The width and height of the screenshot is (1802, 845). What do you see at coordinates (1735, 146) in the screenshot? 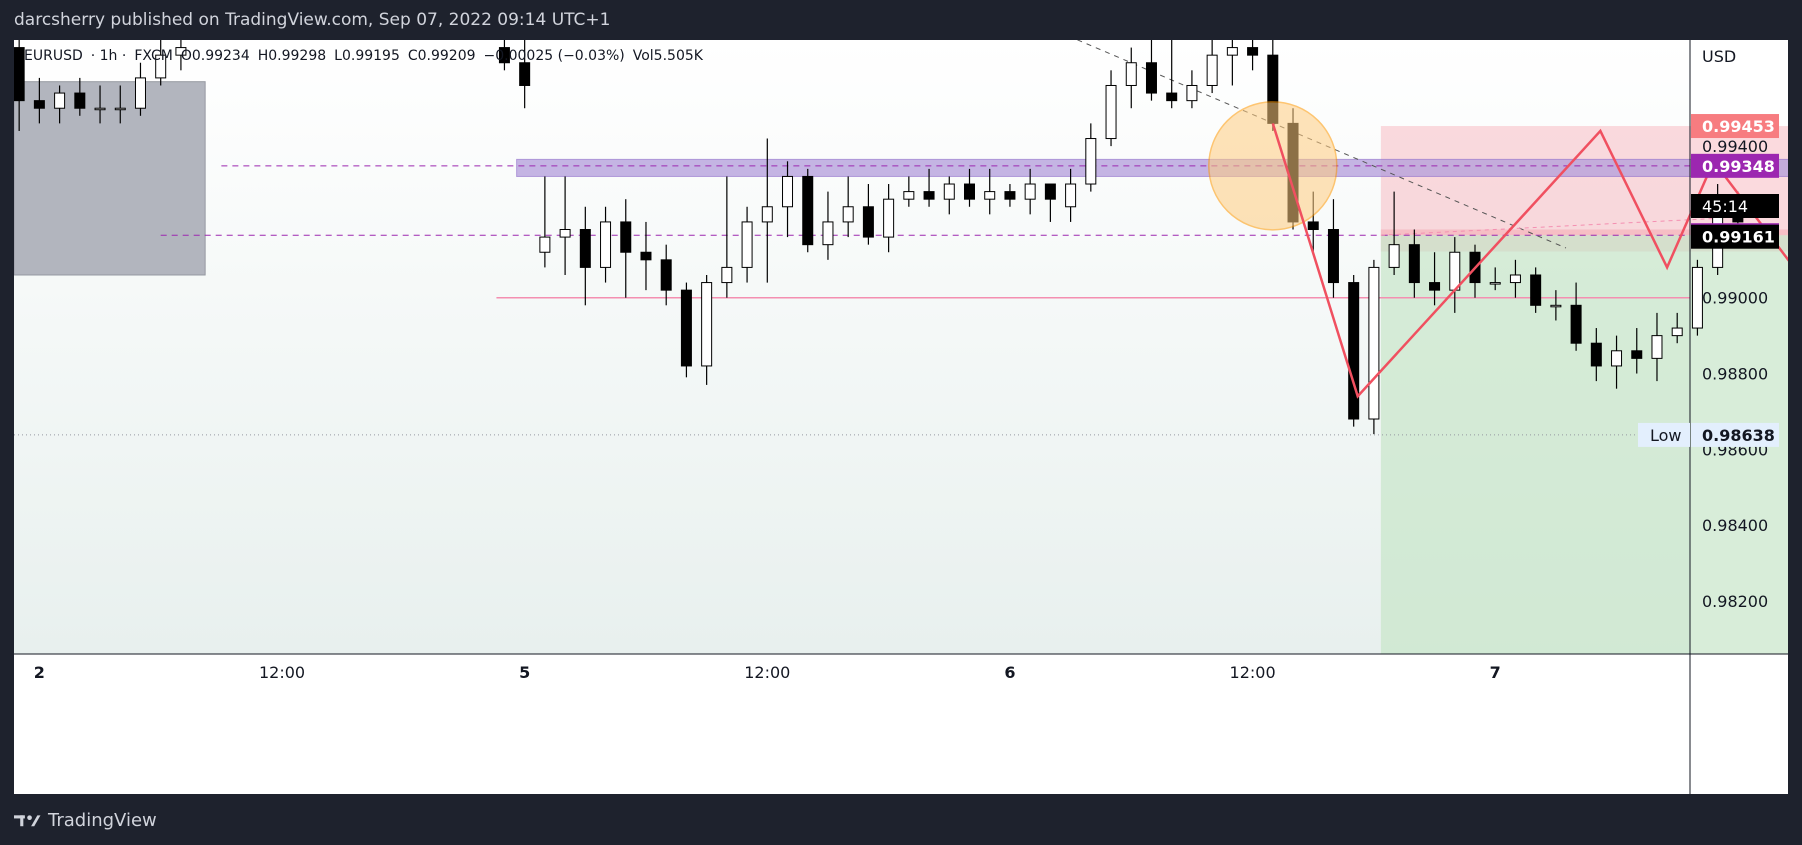
I see `y-axis-tick-label: 0.99400` at bounding box center [1735, 146].